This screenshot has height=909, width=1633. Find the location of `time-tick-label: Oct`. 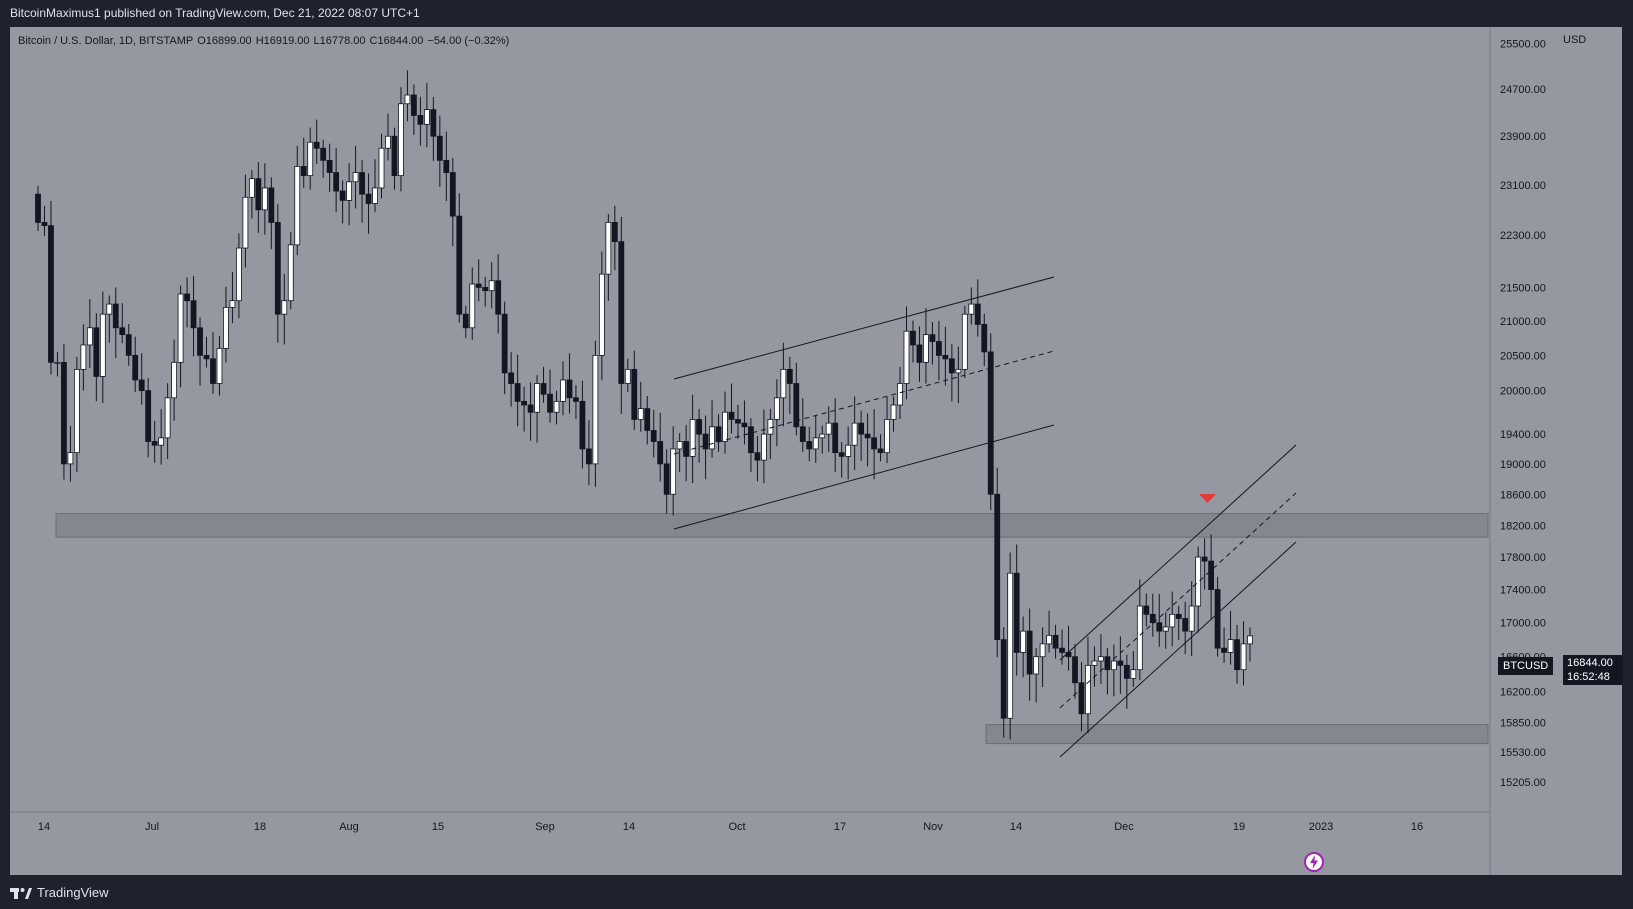

time-tick-label: Oct is located at coordinates (736, 827).